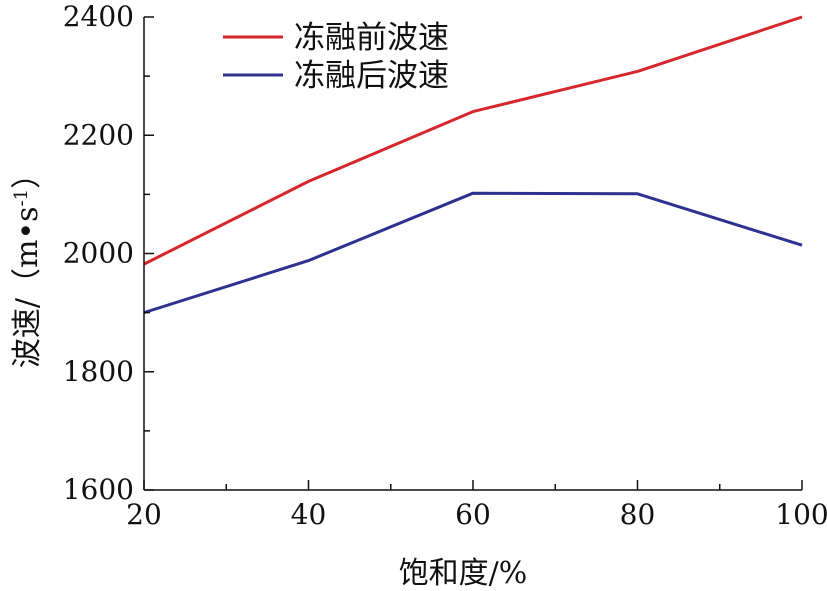  What do you see at coordinates (144, 514) in the screenshot?
I see `x-tick-label: 20` at bounding box center [144, 514].